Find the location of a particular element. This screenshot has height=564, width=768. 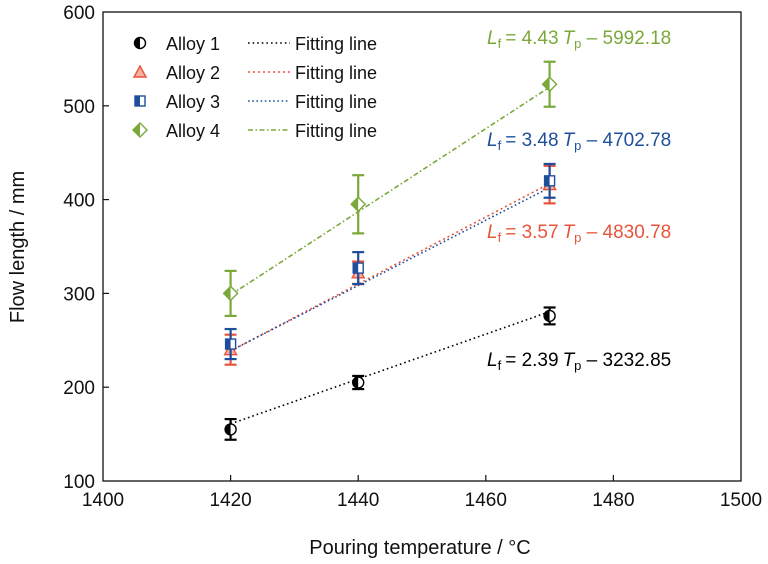

y-tick-label: 400 is located at coordinates (79, 201).